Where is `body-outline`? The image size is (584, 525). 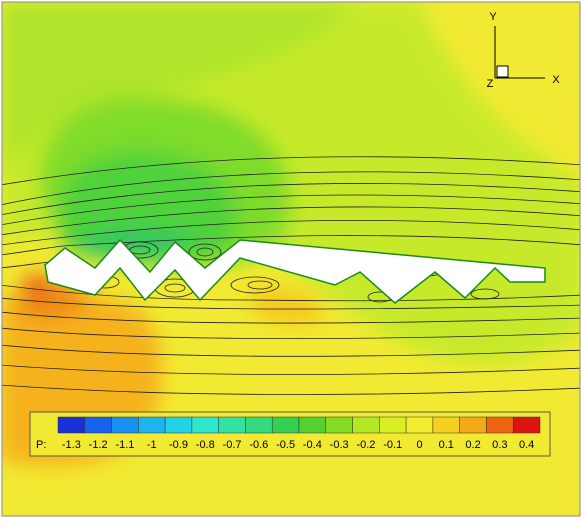 body-outline is located at coordinates (295, 271).